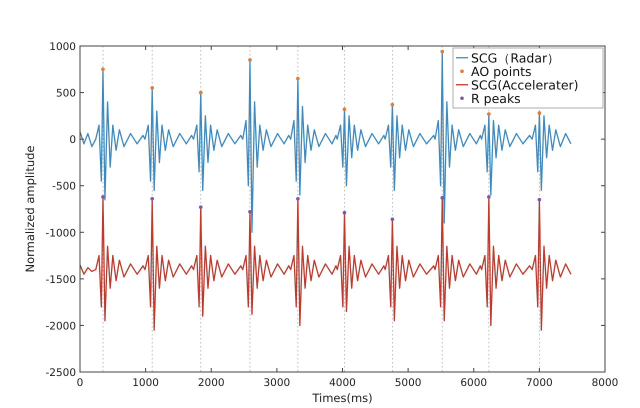 The height and width of the screenshot is (408, 640). What do you see at coordinates (60, 233) in the screenshot?
I see `y-tick-label: -1000` at bounding box center [60, 233].